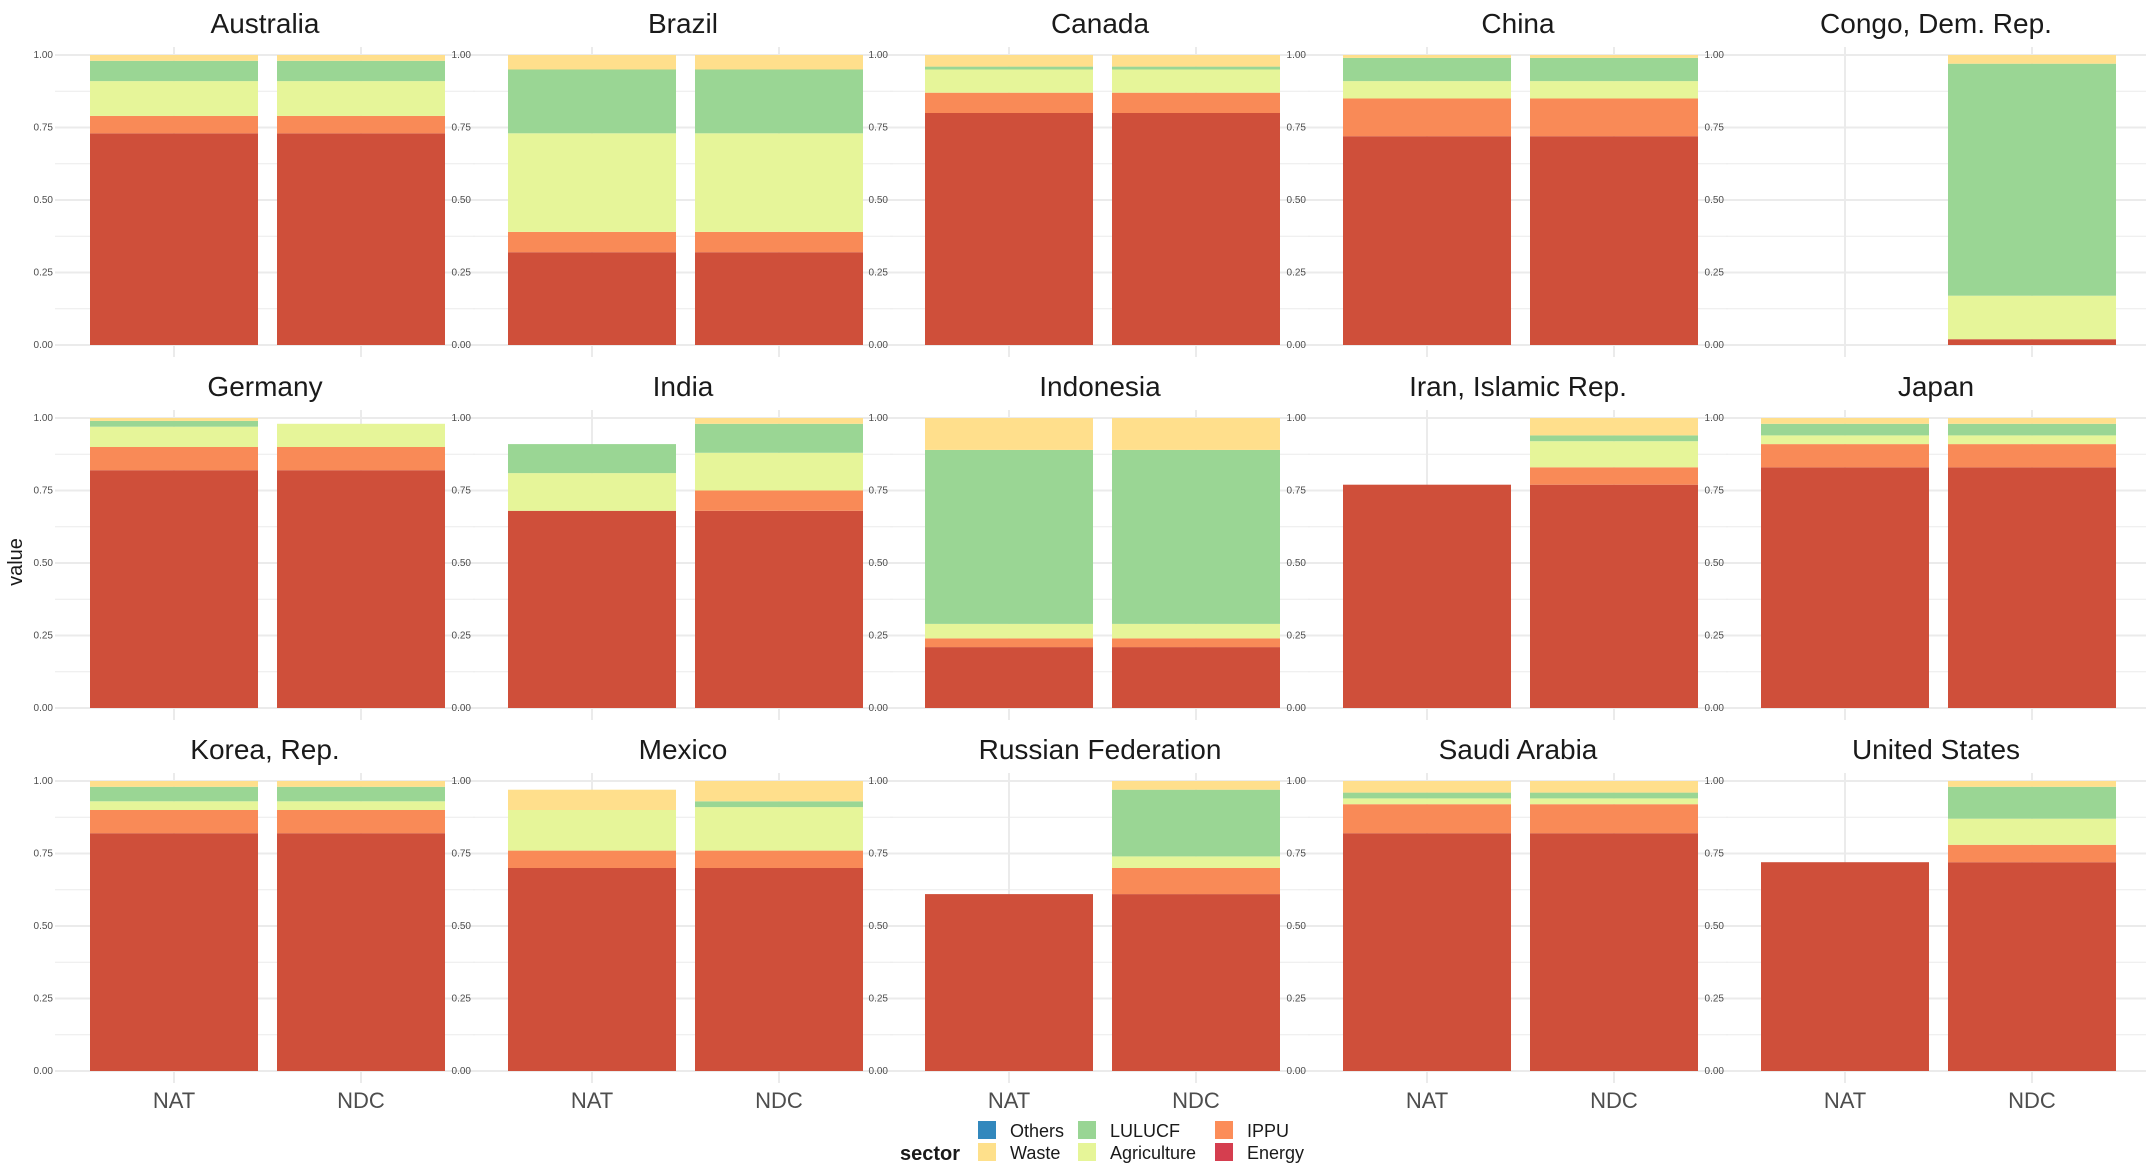 The width and height of the screenshot is (2156, 1175). What do you see at coordinates (265, 23) in the screenshot?
I see `facet-title: Australia` at bounding box center [265, 23].